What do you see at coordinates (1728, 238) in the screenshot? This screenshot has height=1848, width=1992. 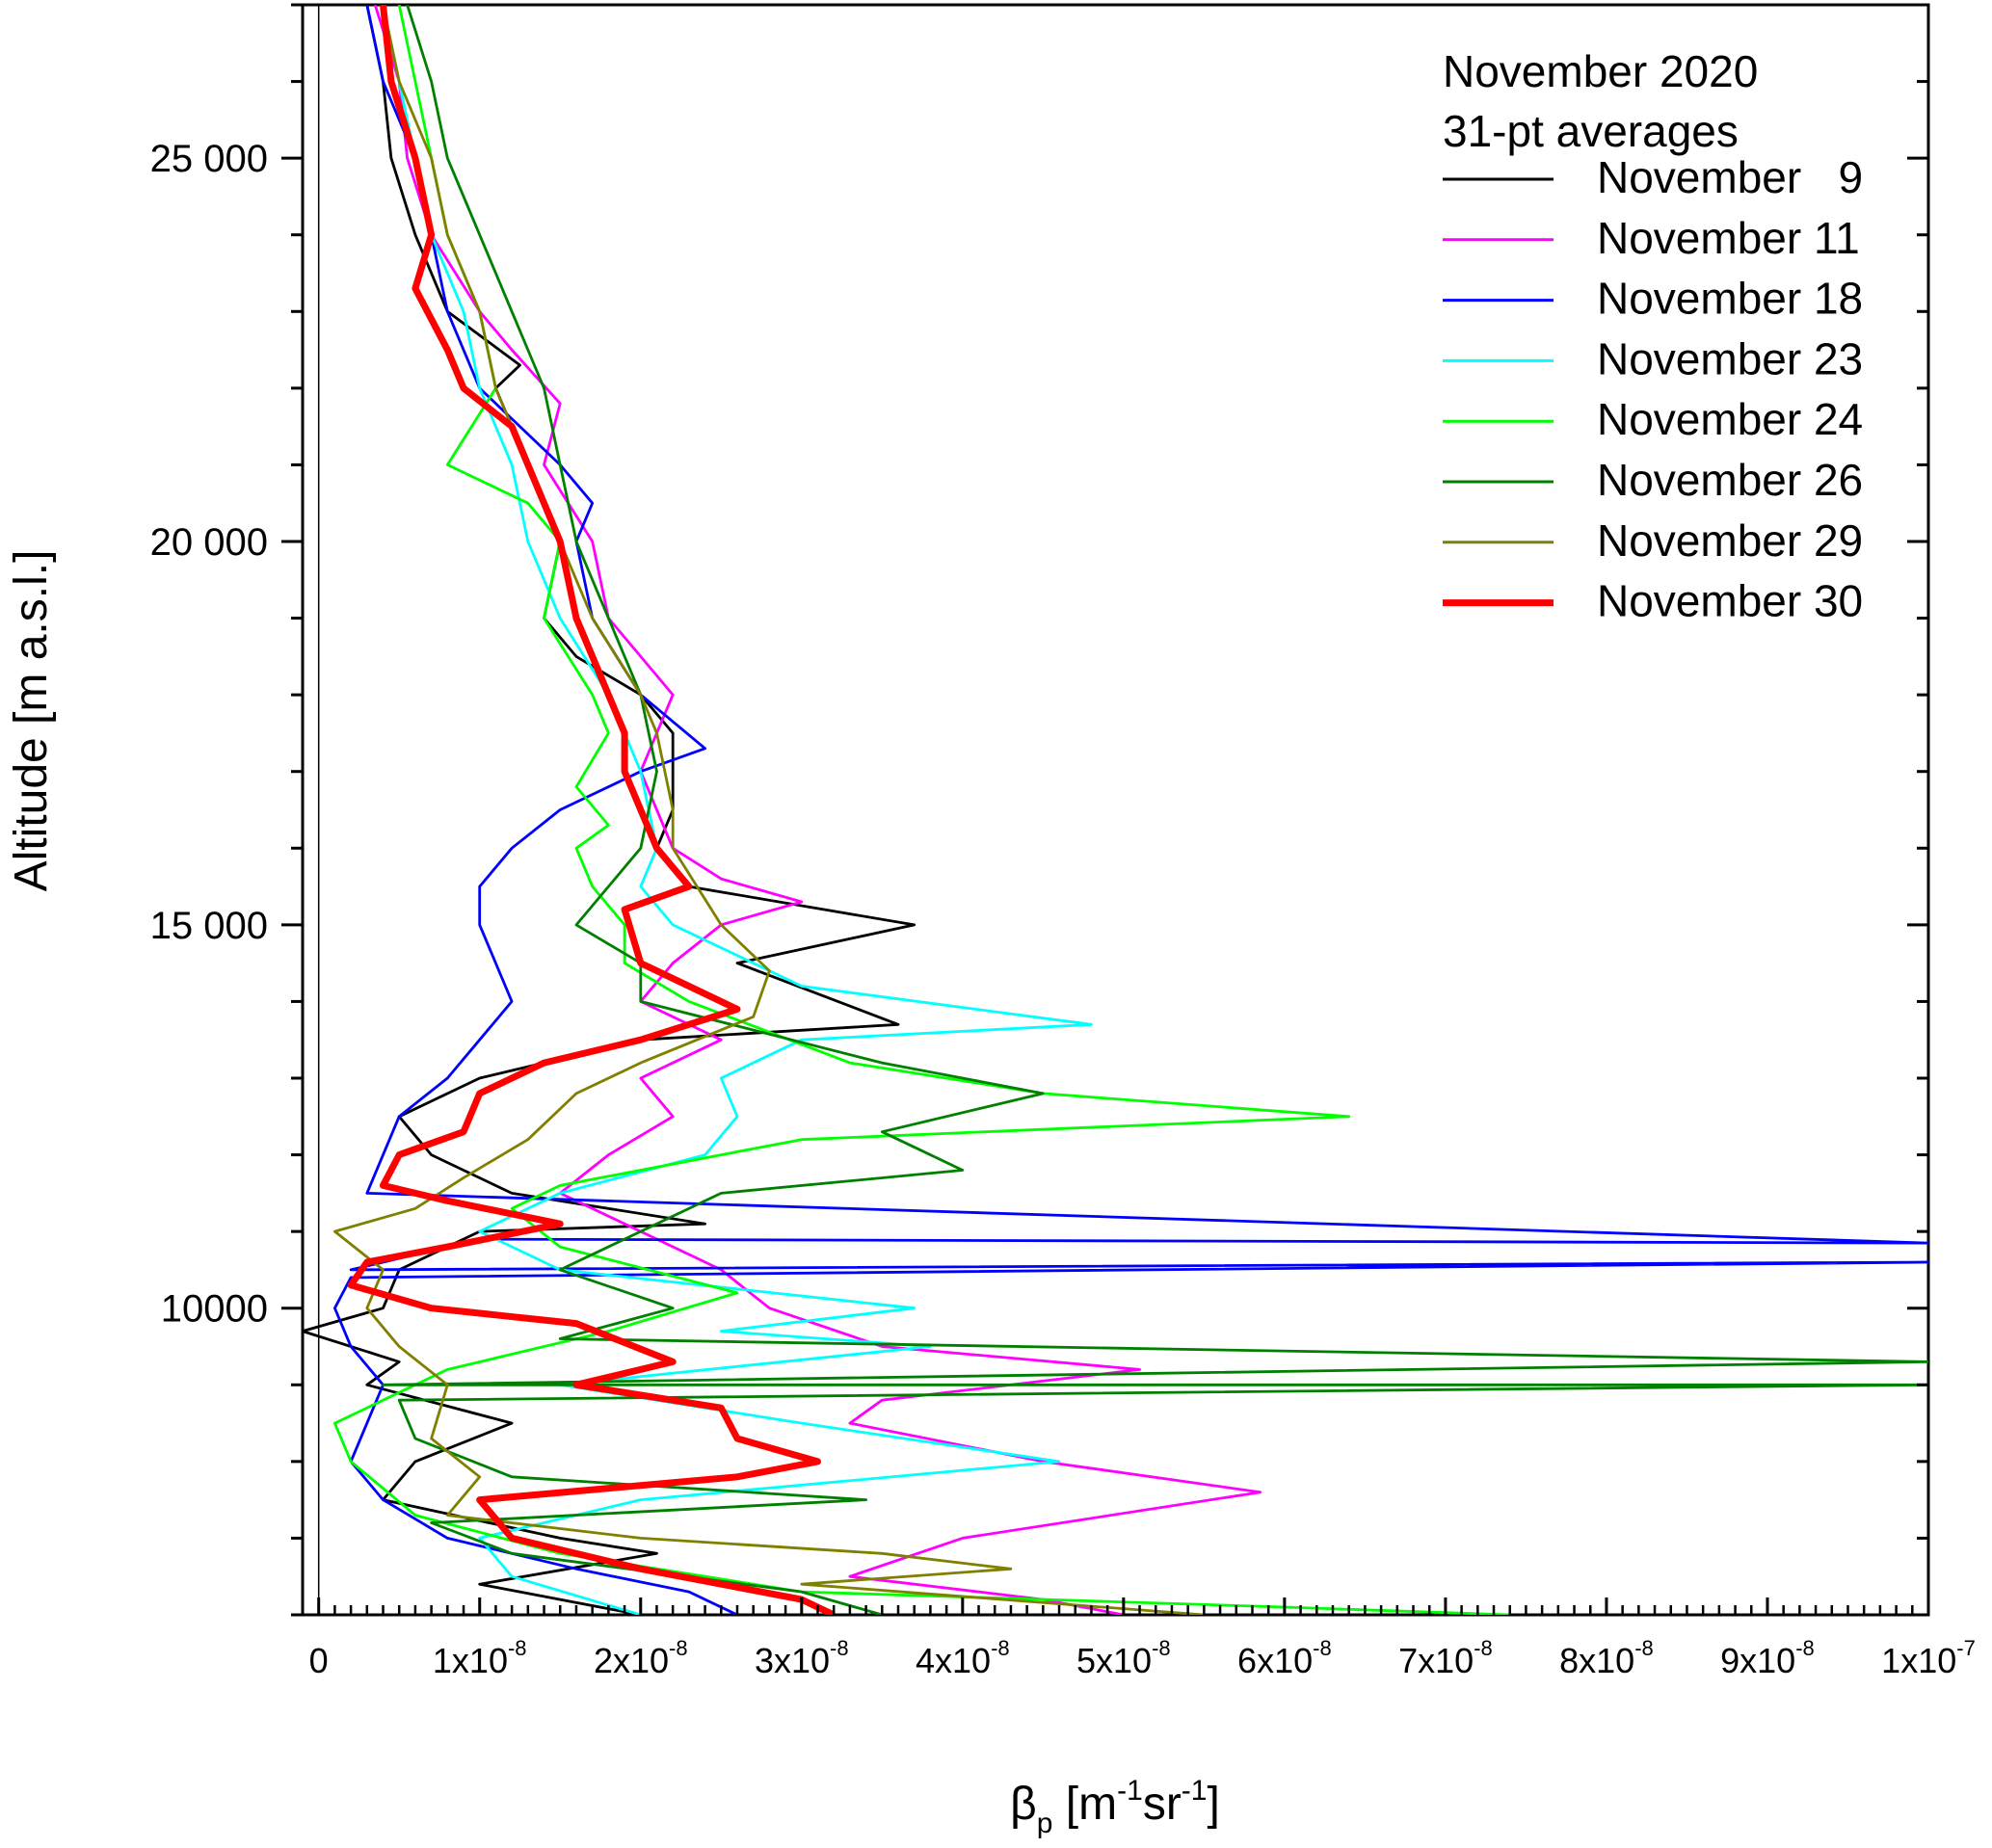 I see `legend-label: November 11` at bounding box center [1728, 238].